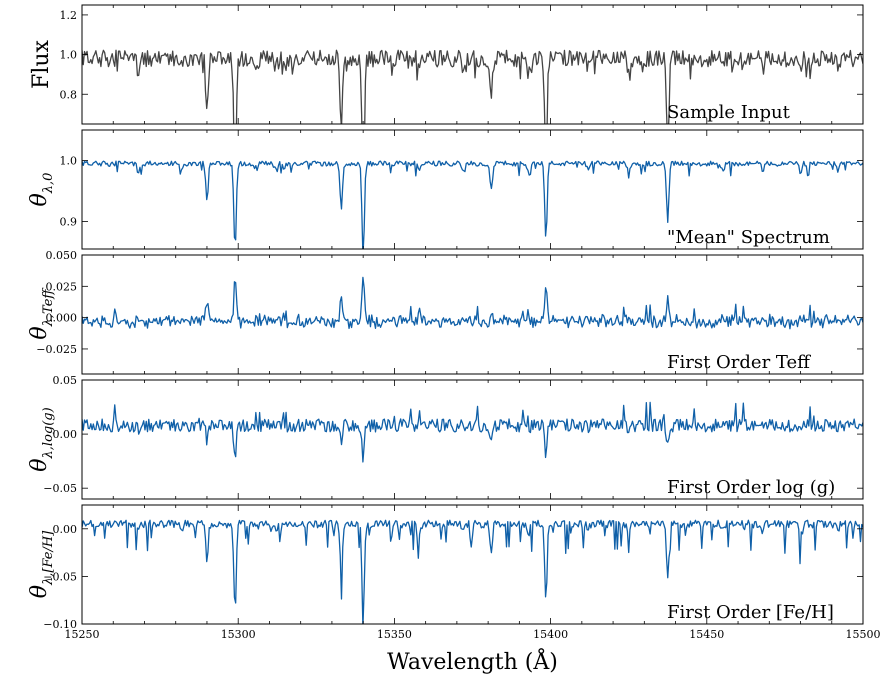 The image size is (885, 680). I want to click on y-tick-label: 0.05, so click(65, 380).